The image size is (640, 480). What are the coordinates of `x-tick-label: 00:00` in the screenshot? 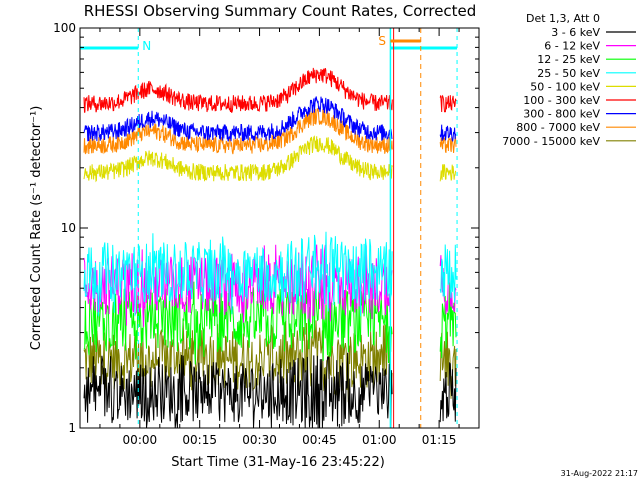 It's located at (140, 440).